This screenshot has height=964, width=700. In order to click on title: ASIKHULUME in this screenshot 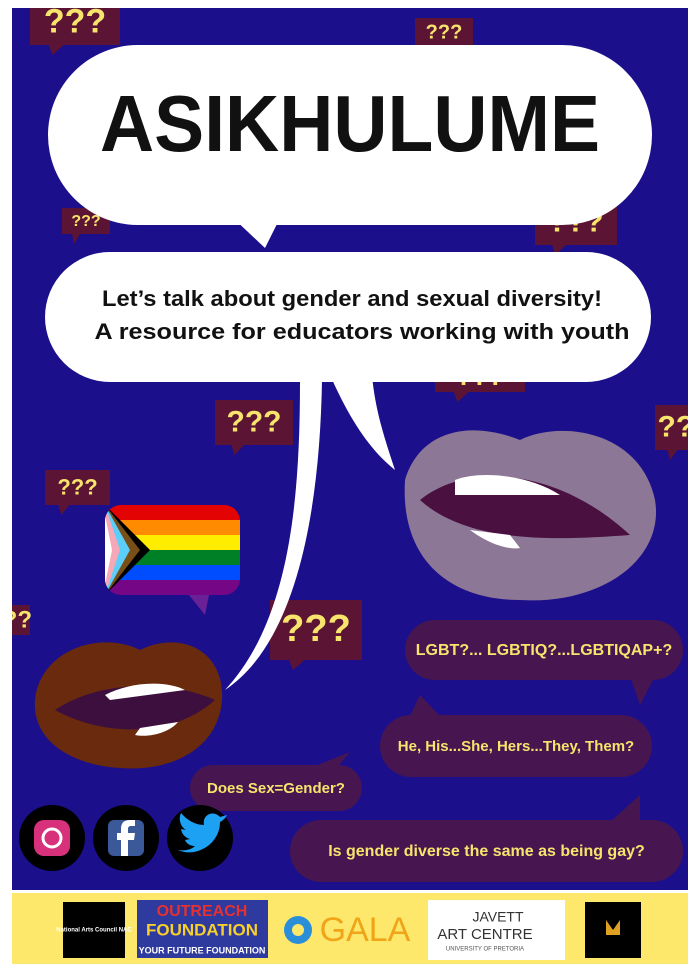, I will do `click(350, 123)`.